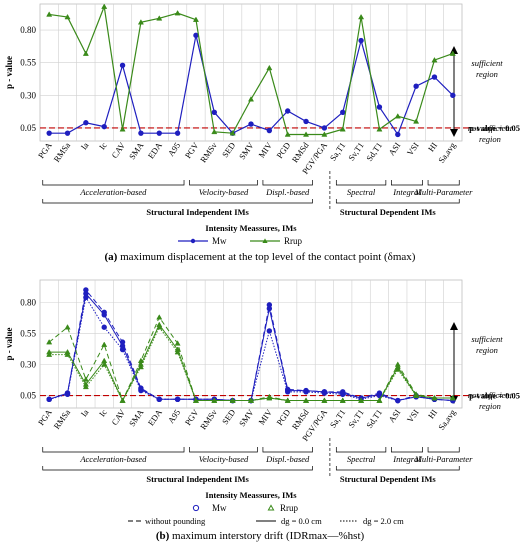  Describe the element at coordinates (85, 145) in the screenshot. I see `x-tick-label: Ia` at that location.